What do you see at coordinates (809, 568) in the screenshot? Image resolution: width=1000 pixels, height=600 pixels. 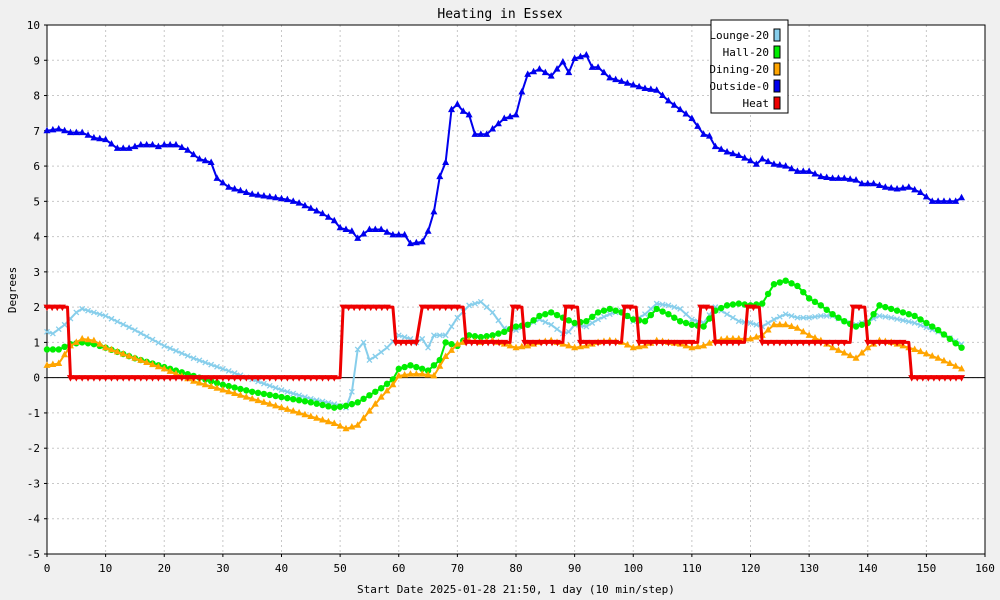 I see `x-tick-label: 130` at bounding box center [809, 568].